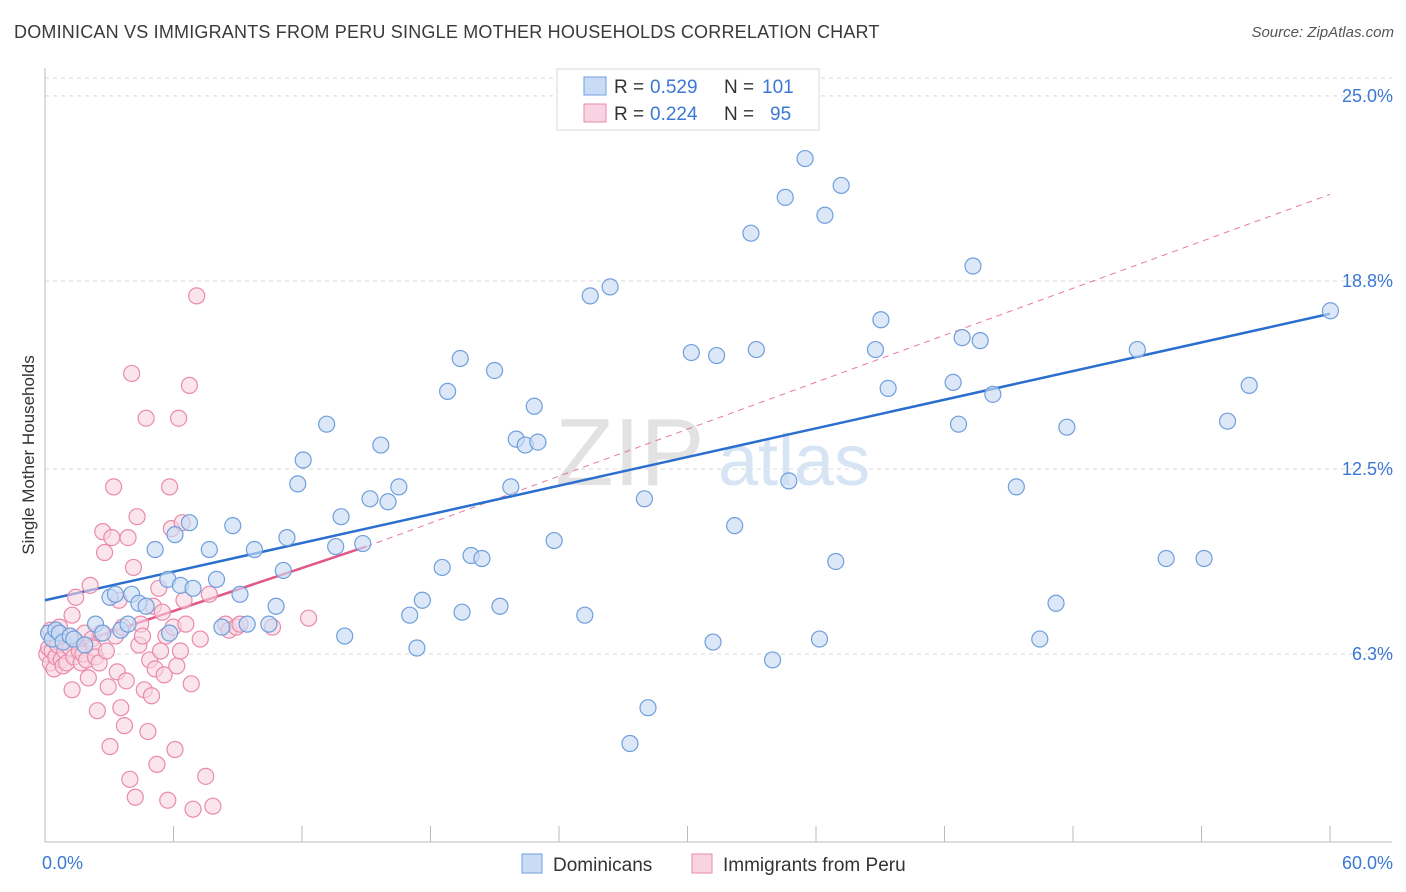  What do you see at coordinates (674, 87) in the screenshot?
I see `legend-r-value: 0.529` at bounding box center [674, 87].